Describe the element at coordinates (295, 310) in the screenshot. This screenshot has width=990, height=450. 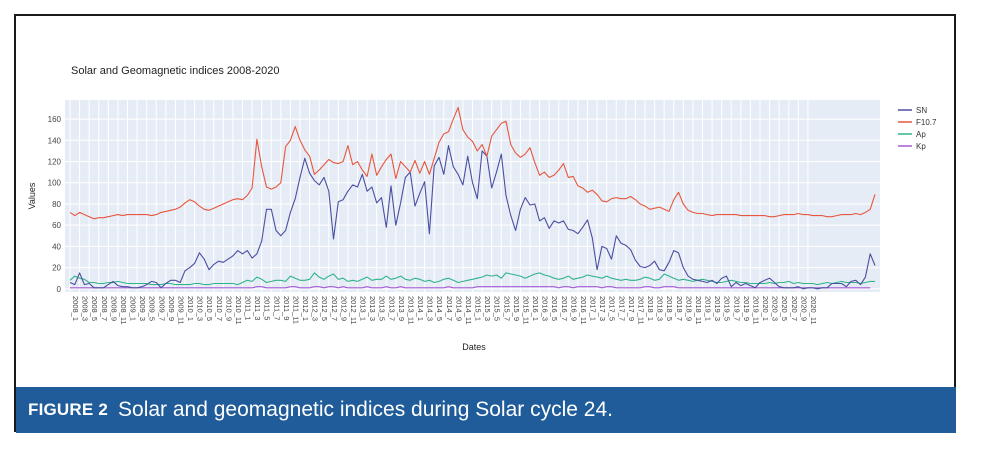
I see `x-tick-label: 2011_11` at that location.